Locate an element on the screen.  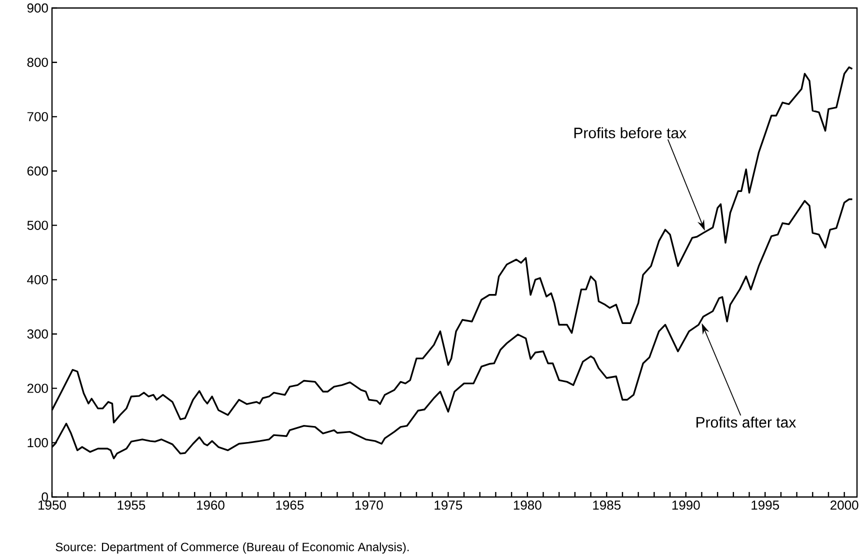
x-tick-label: 1960 is located at coordinates (210, 505).